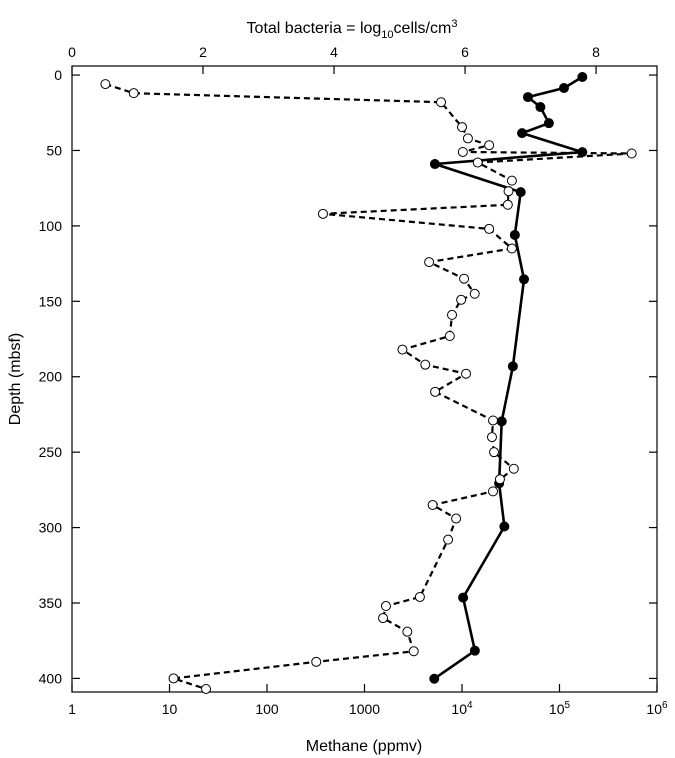 The image size is (675, 758). What do you see at coordinates (334, 52) in the screenshot?
I see `x2-tick-label: 4` at bounding box center [334, 52].